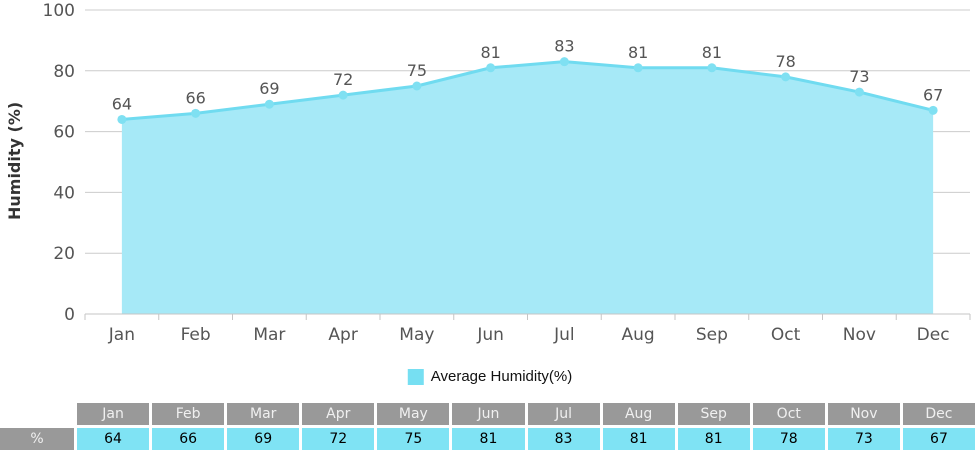  Describe the element at coordinates (638, 414) in the screenshot. I see `table-month-header: Aug` at that location.